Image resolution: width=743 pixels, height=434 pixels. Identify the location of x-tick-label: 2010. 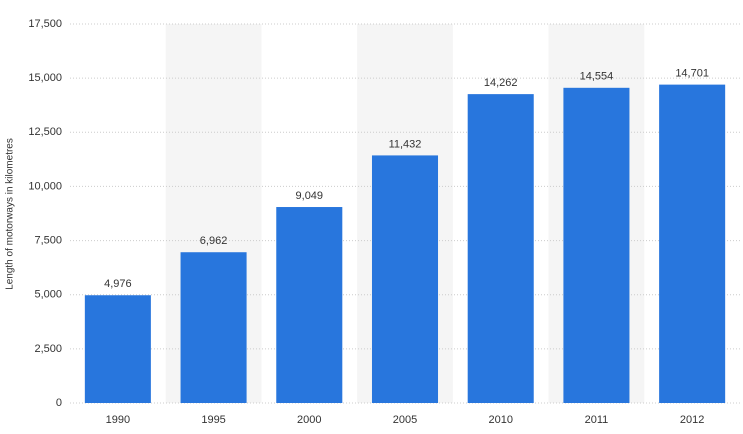
(500, 420).